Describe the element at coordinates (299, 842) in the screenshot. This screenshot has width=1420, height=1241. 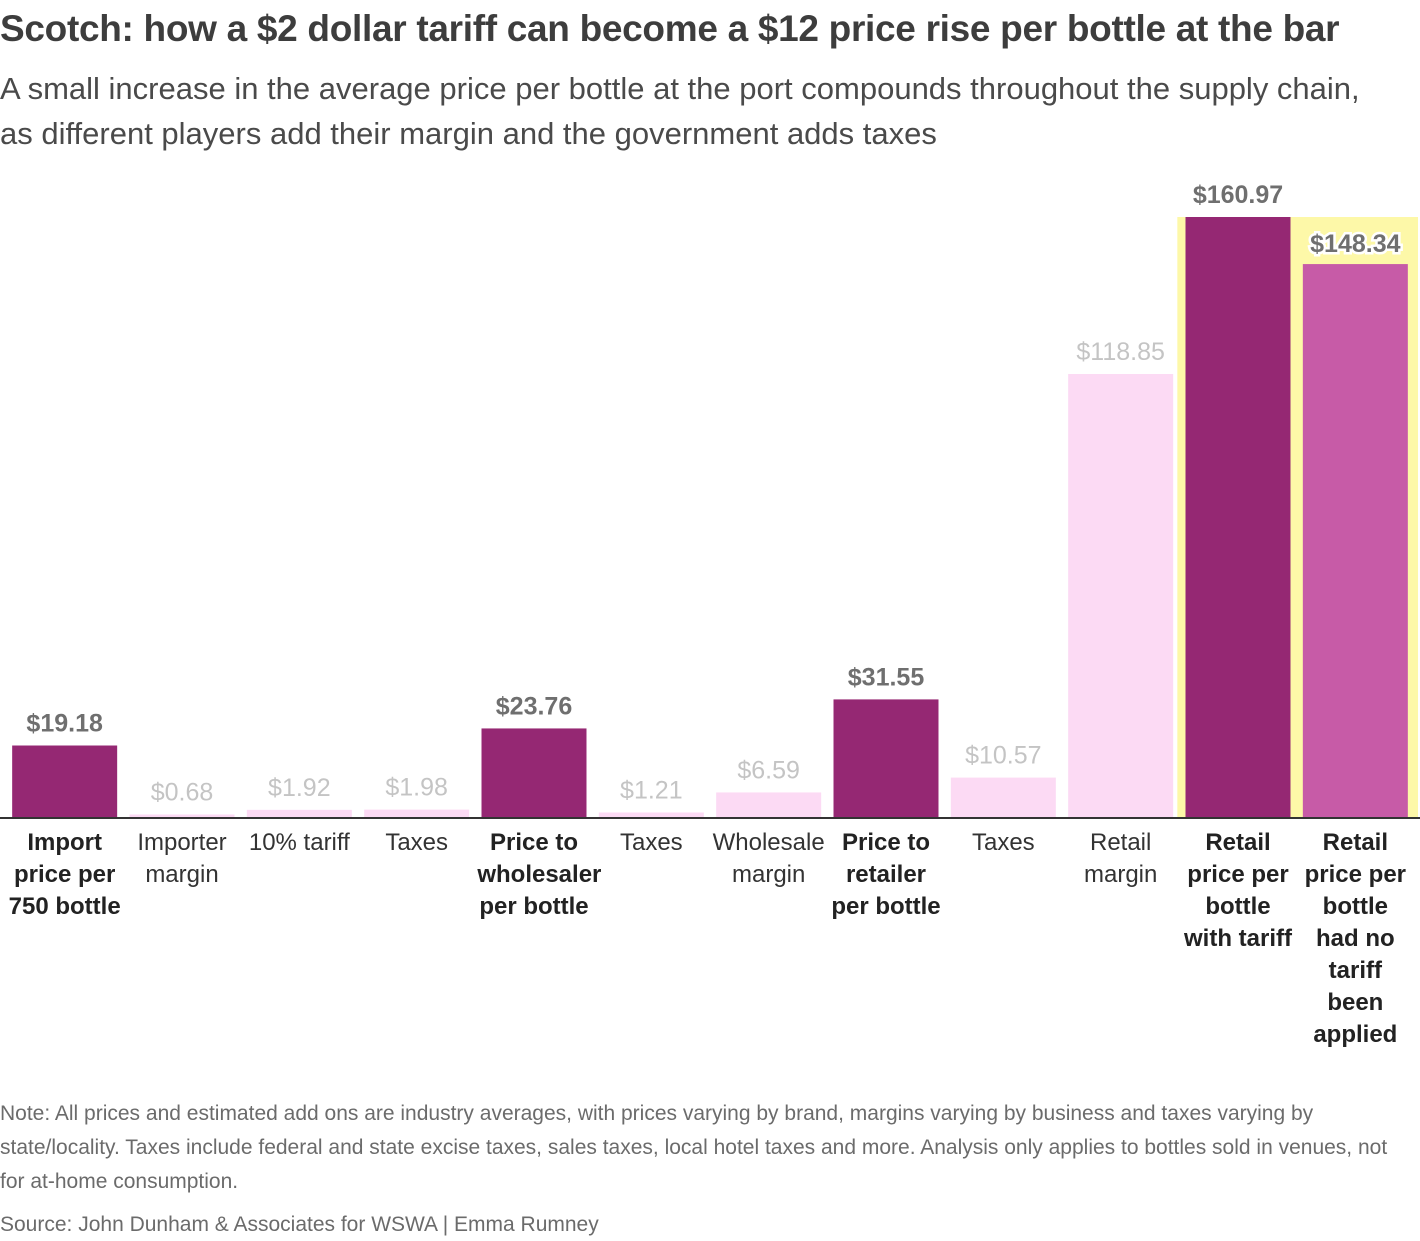
I see `category-label-2: 10% tariff` at that location.